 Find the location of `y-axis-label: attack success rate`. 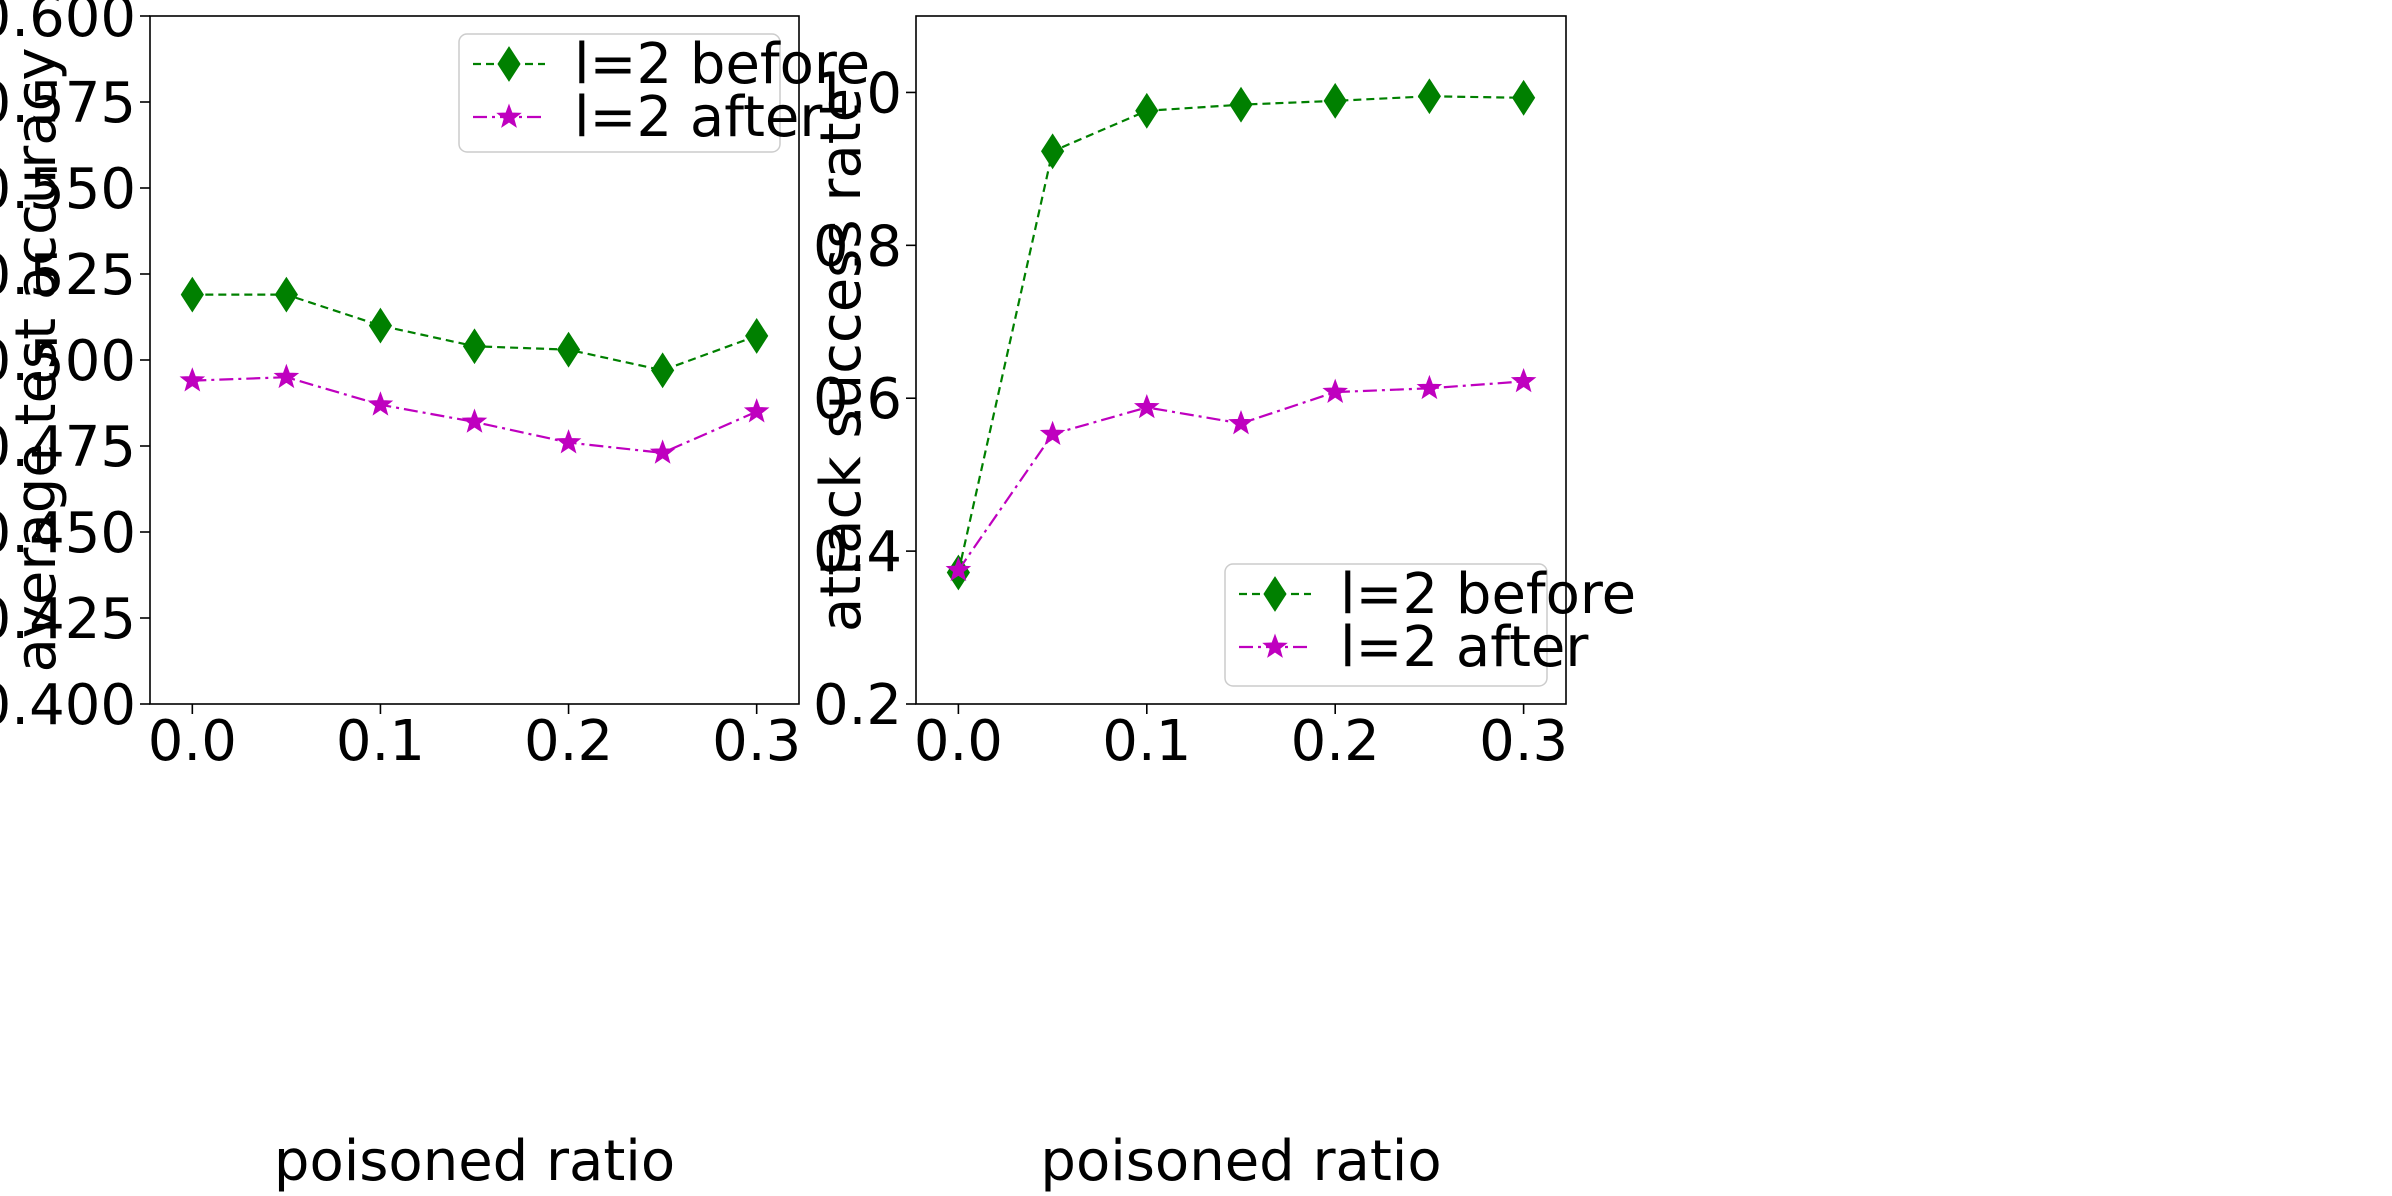

y-axis-label: attack success rate is located at coordinates (841, 360).